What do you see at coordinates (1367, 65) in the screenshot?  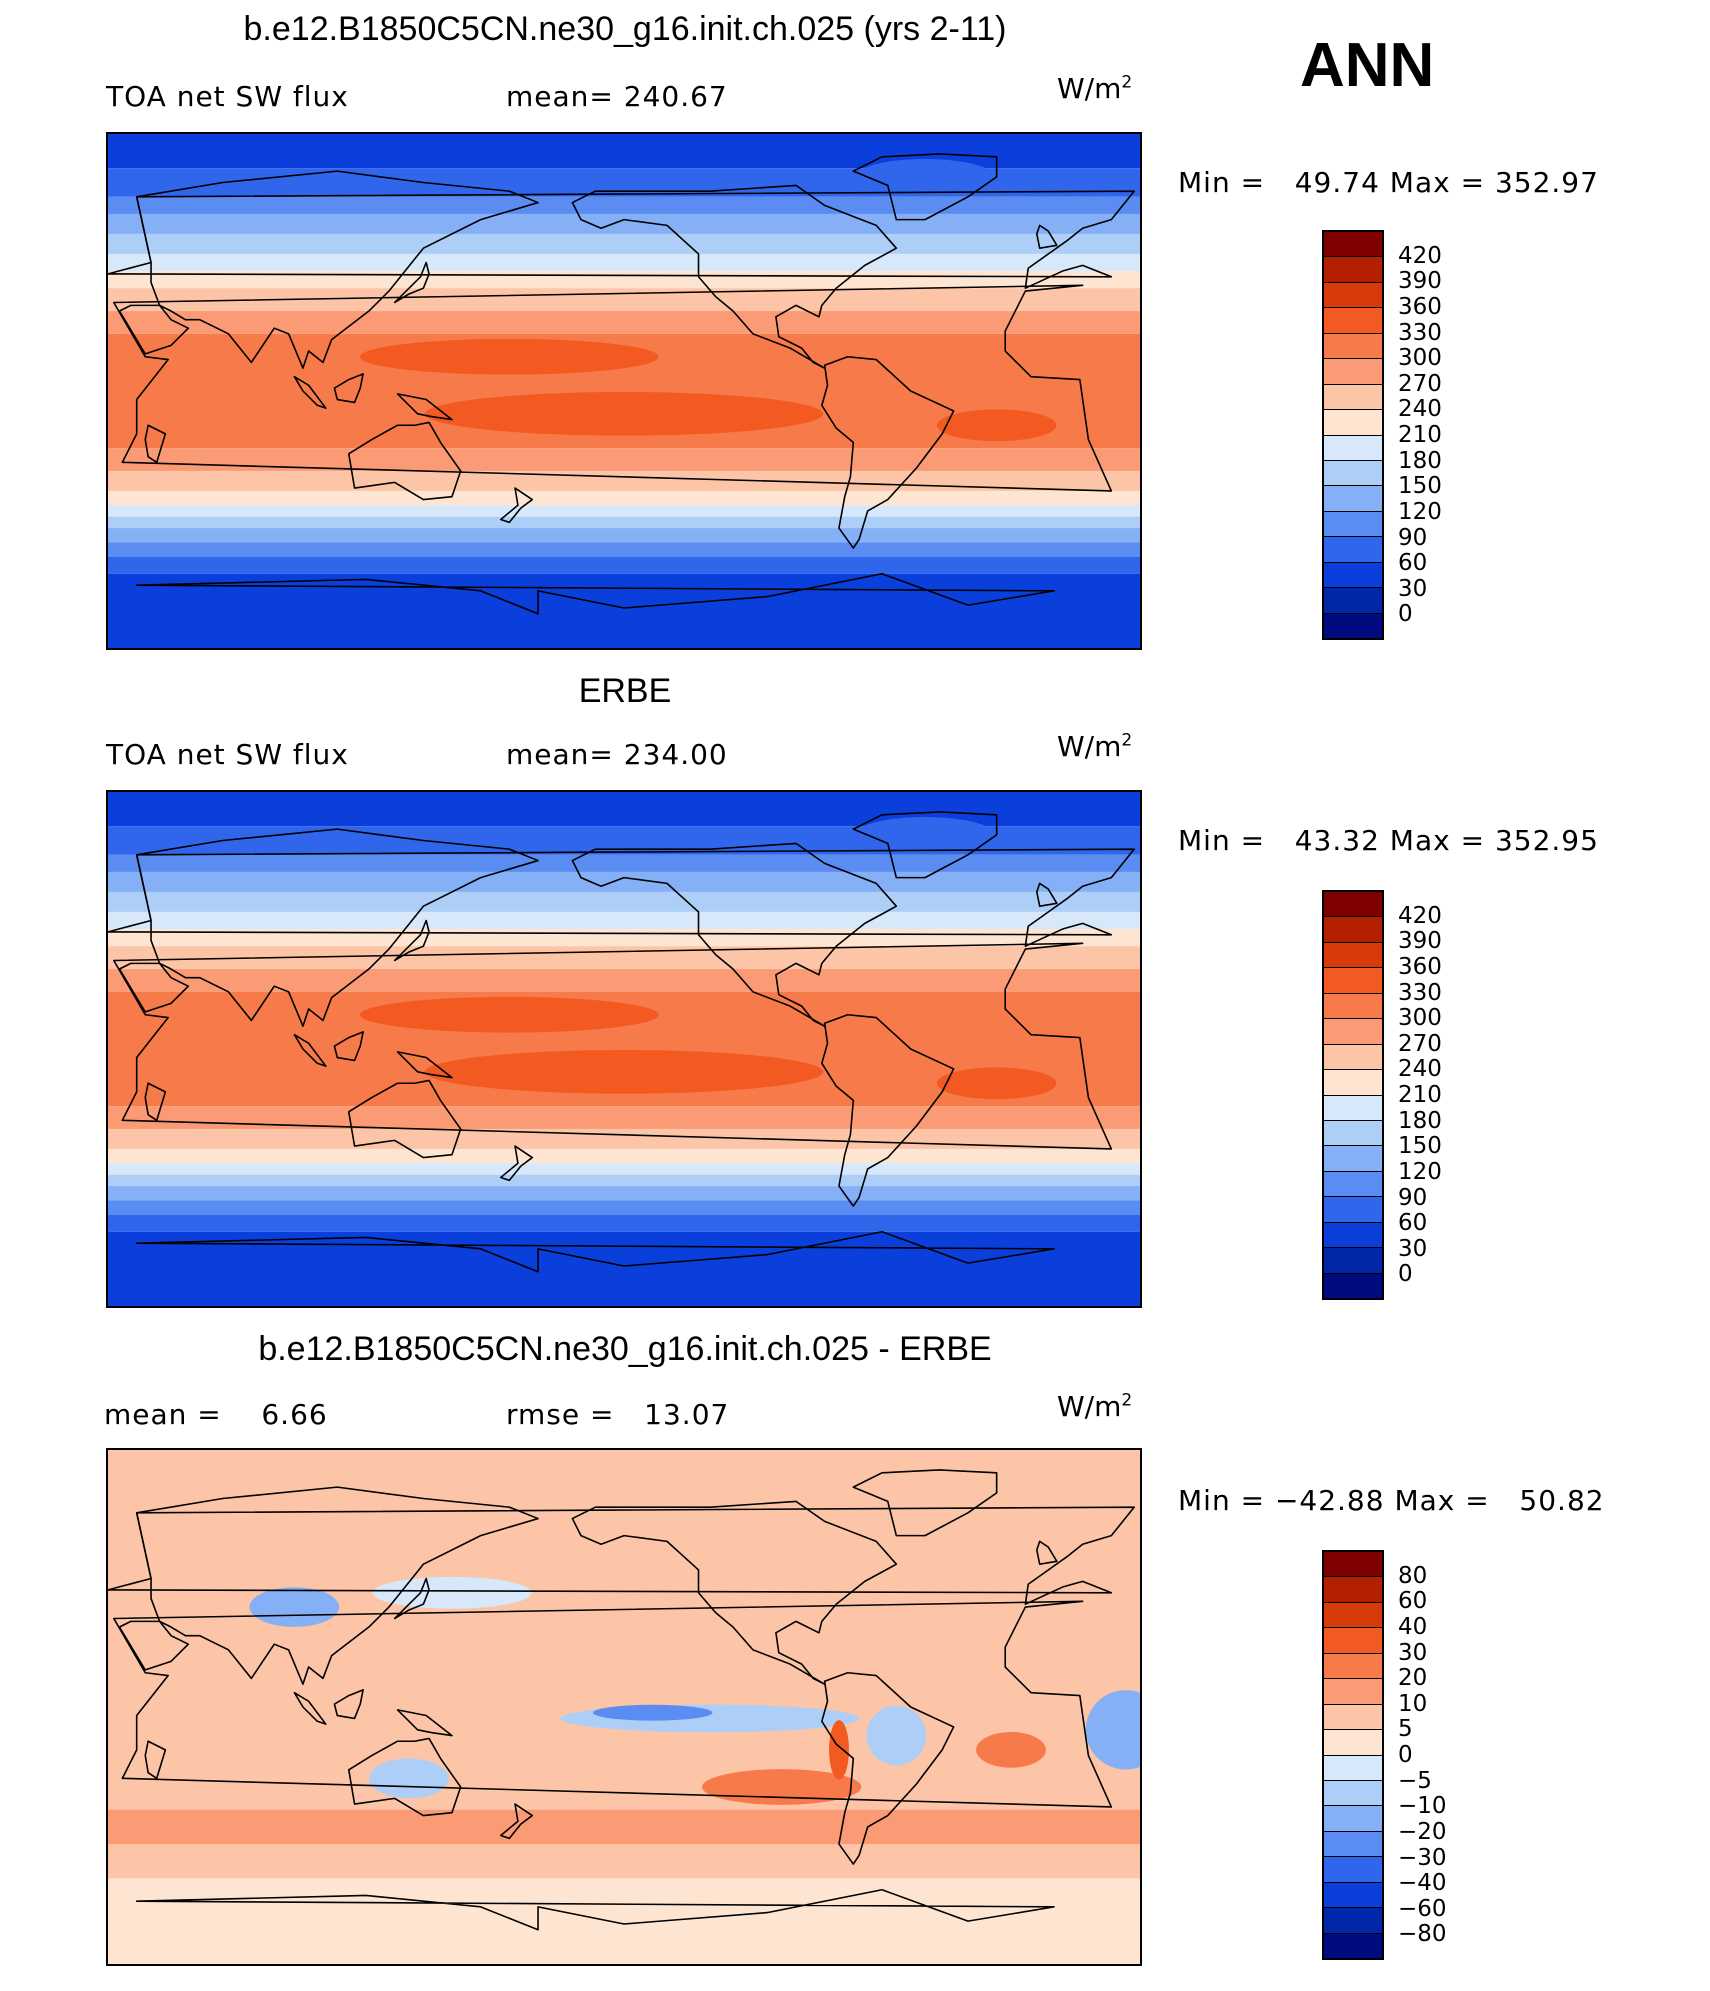 I see `season-label: ANN` at bounding box center [1367, 65].